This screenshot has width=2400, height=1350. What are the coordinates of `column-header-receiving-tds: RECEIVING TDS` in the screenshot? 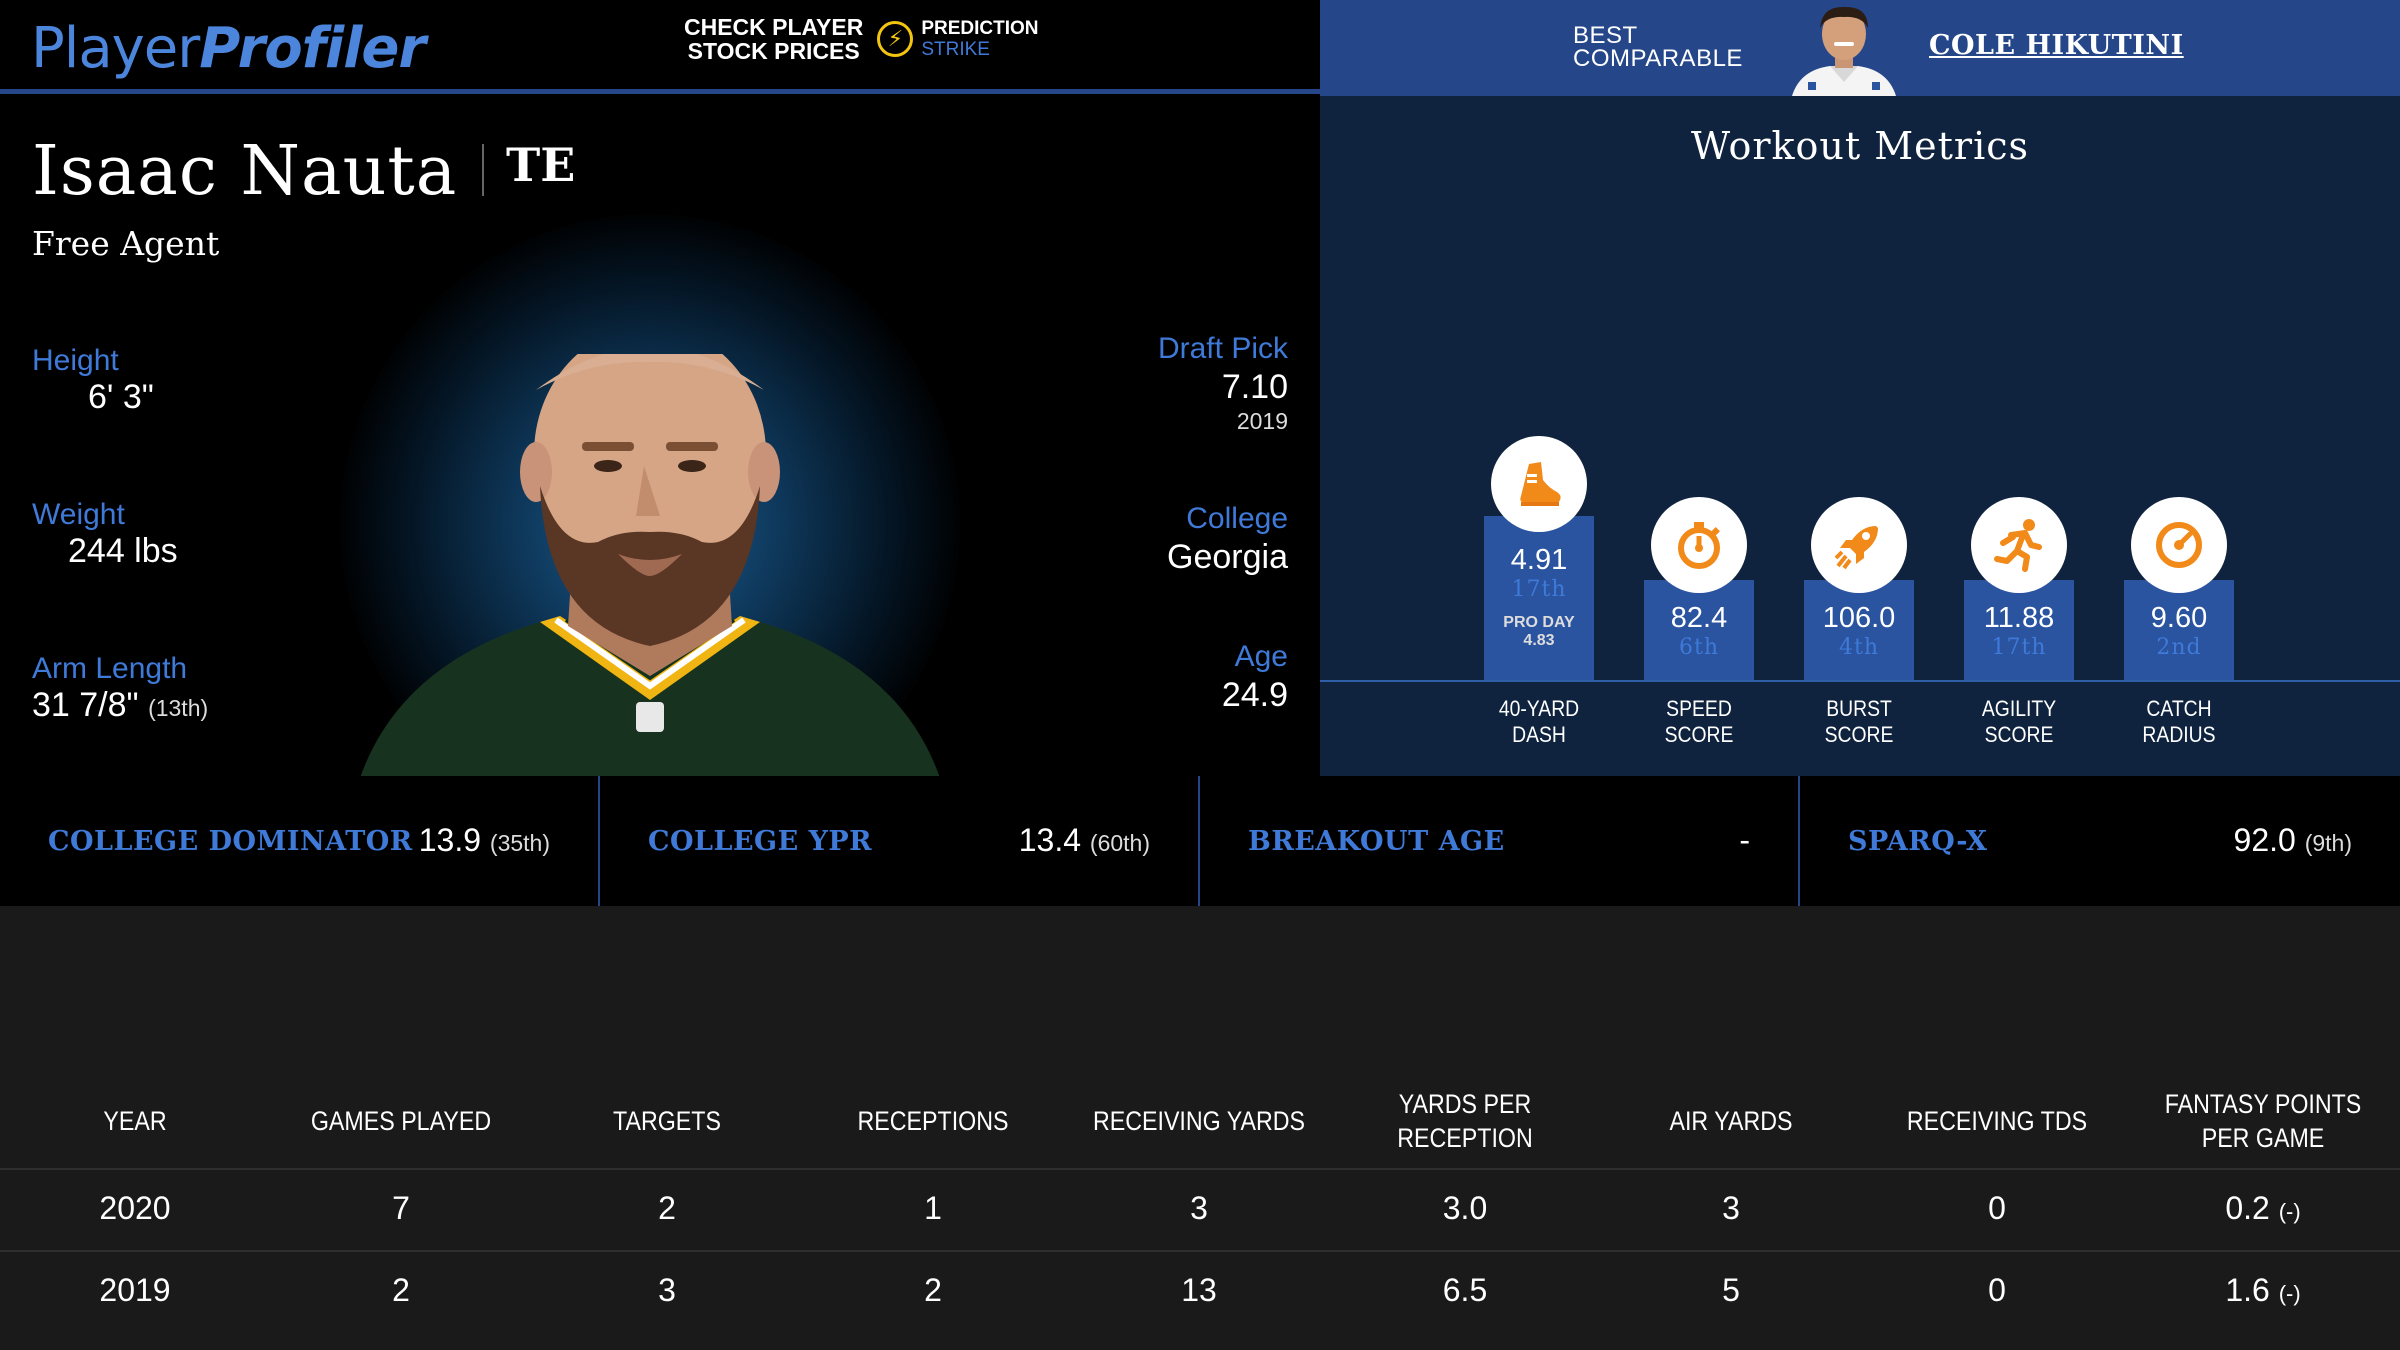 It's located at (1997, 1121).